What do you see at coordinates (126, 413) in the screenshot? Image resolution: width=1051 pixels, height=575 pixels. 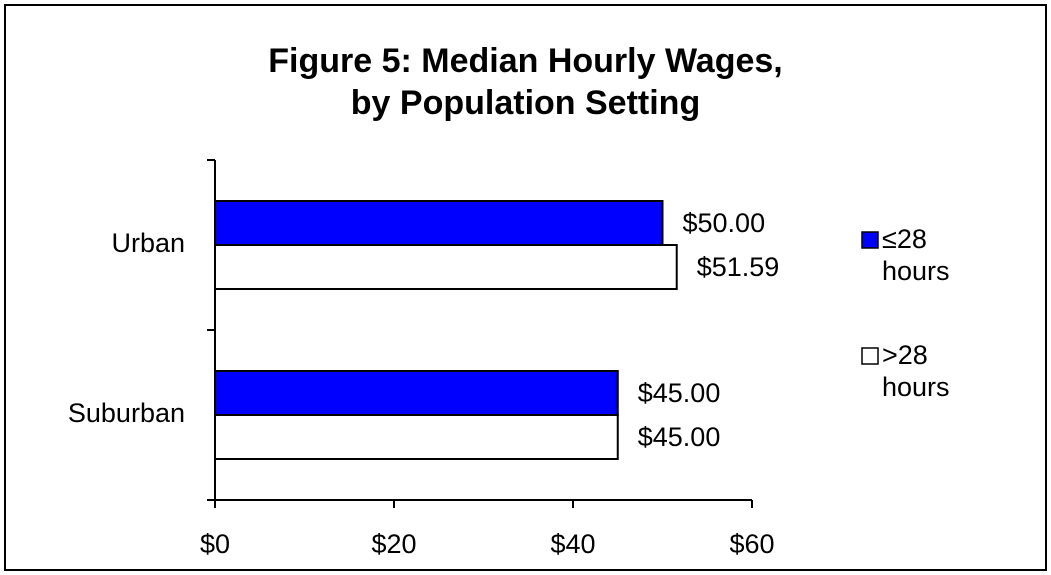 I see `y-tick-label: Suburban` at bounding box center [126, 413].